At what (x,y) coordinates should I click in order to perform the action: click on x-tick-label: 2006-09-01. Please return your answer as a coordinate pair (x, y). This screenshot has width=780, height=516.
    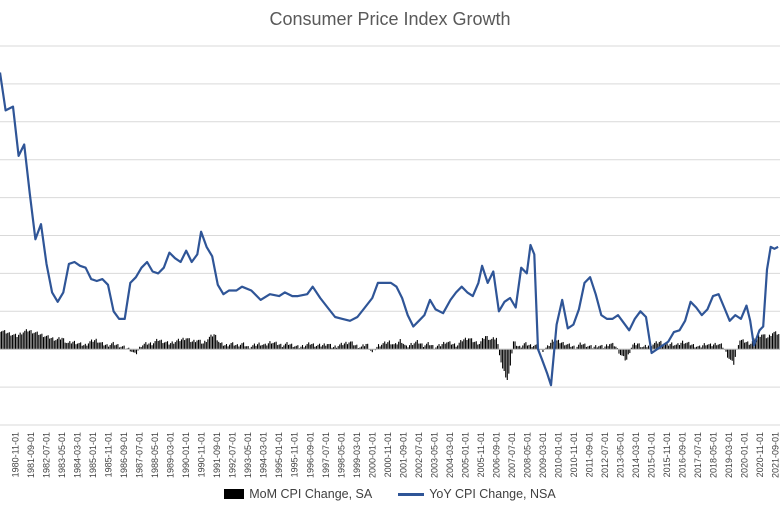
    Looking at the image, I should click on (496, 455).